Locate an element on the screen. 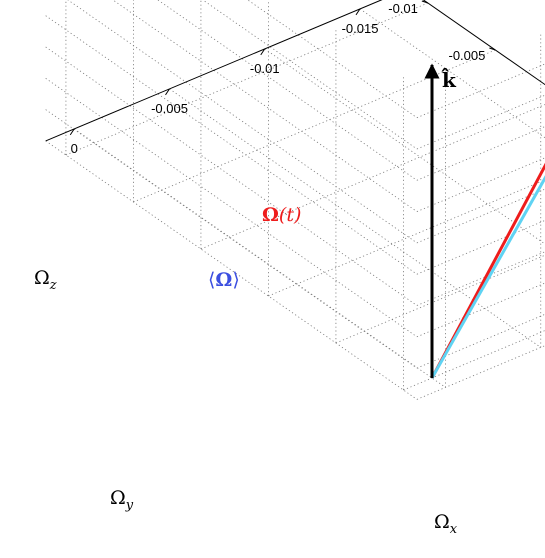 The image size is (545, 558). omega-t-vector is located at coordinates (487, 270).